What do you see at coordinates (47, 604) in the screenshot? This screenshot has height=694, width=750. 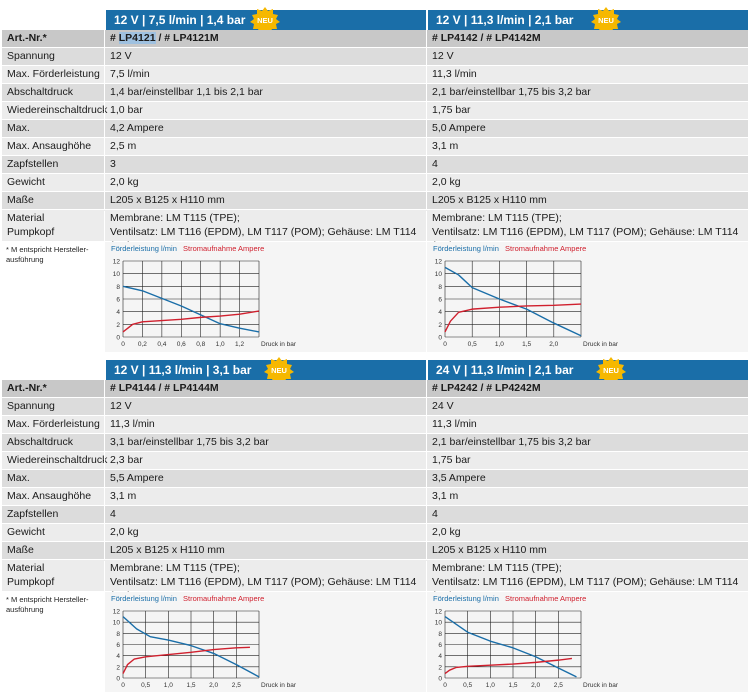 I see `footnote: * M entspricht Hersteller-ausführung` at bounding box center [47, 604].